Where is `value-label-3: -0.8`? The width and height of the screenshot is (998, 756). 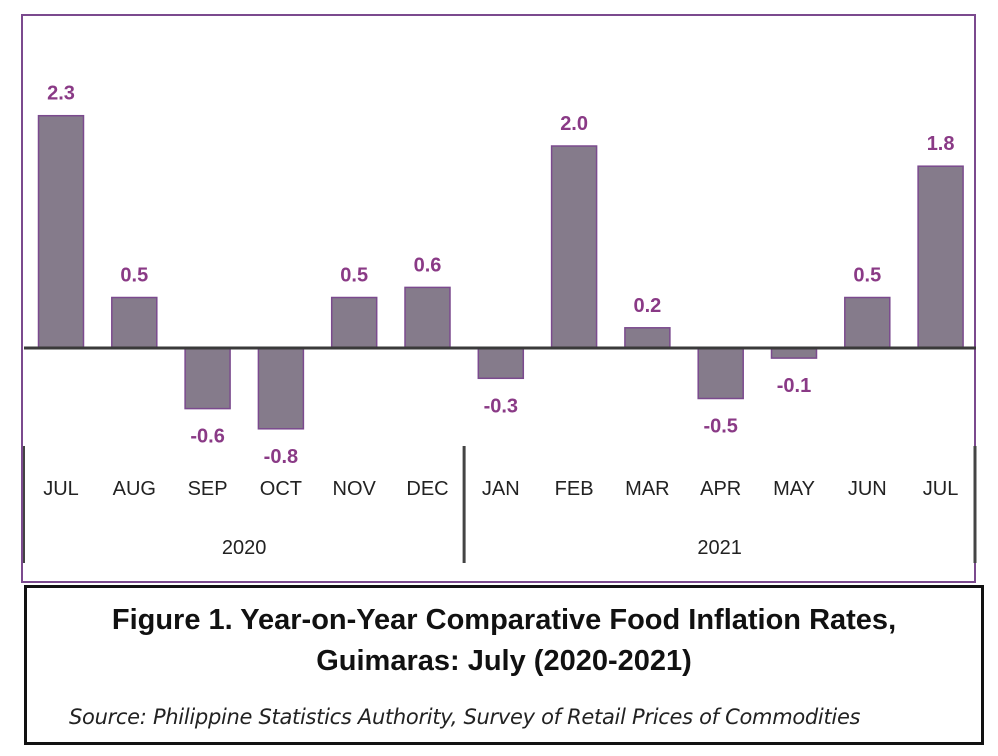 value-label-3: -0.8 is located at coordinates (281, 457).